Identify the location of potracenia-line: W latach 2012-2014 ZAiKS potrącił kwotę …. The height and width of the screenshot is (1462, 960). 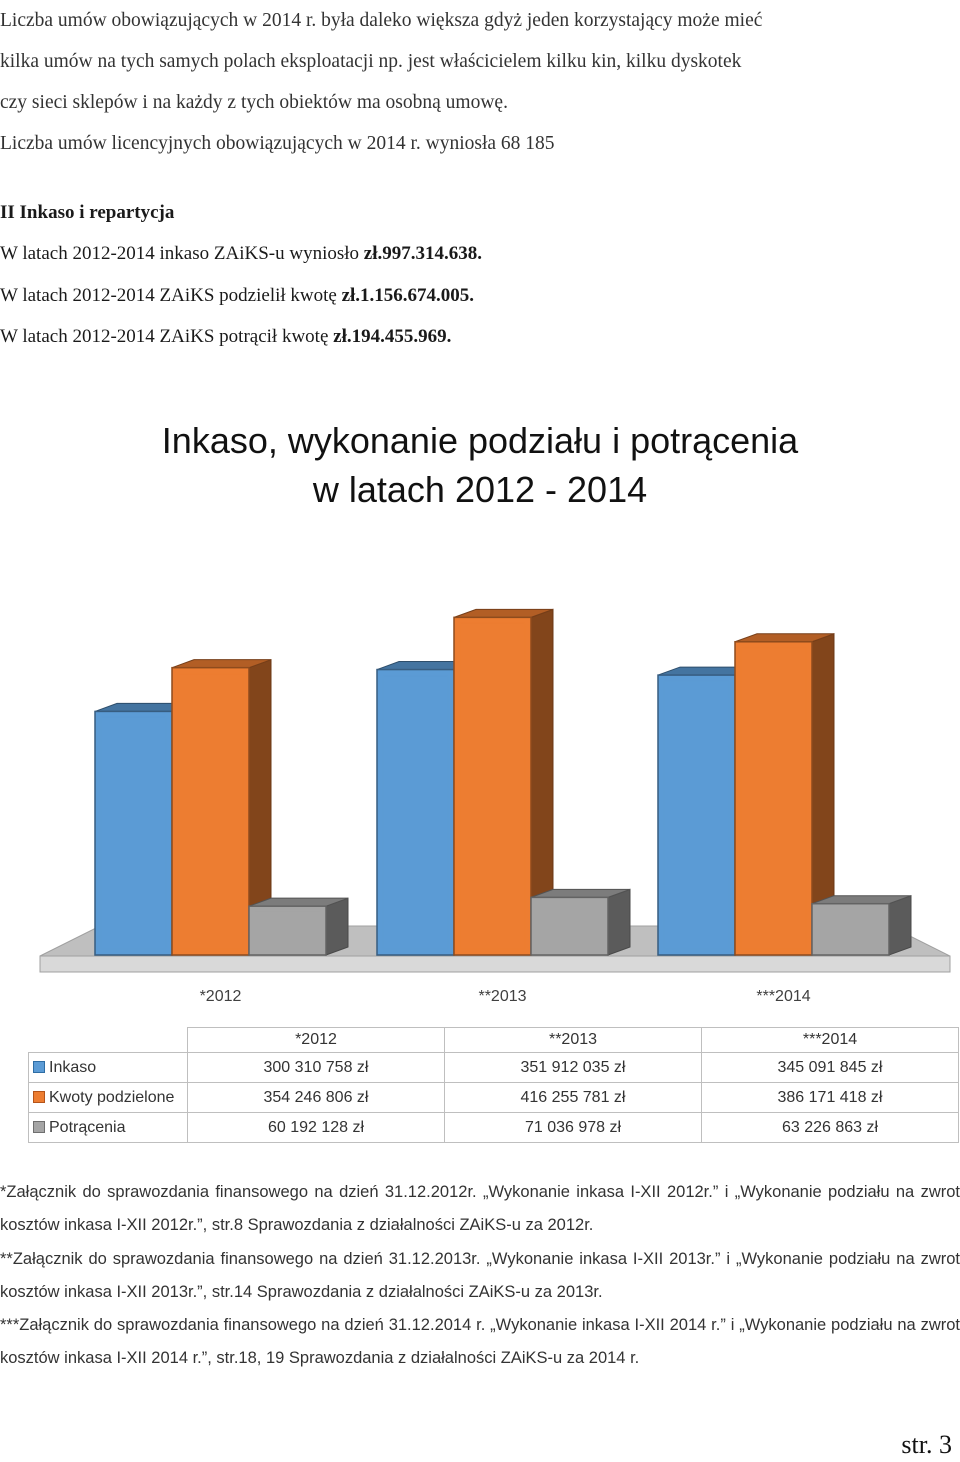
(226, 336).